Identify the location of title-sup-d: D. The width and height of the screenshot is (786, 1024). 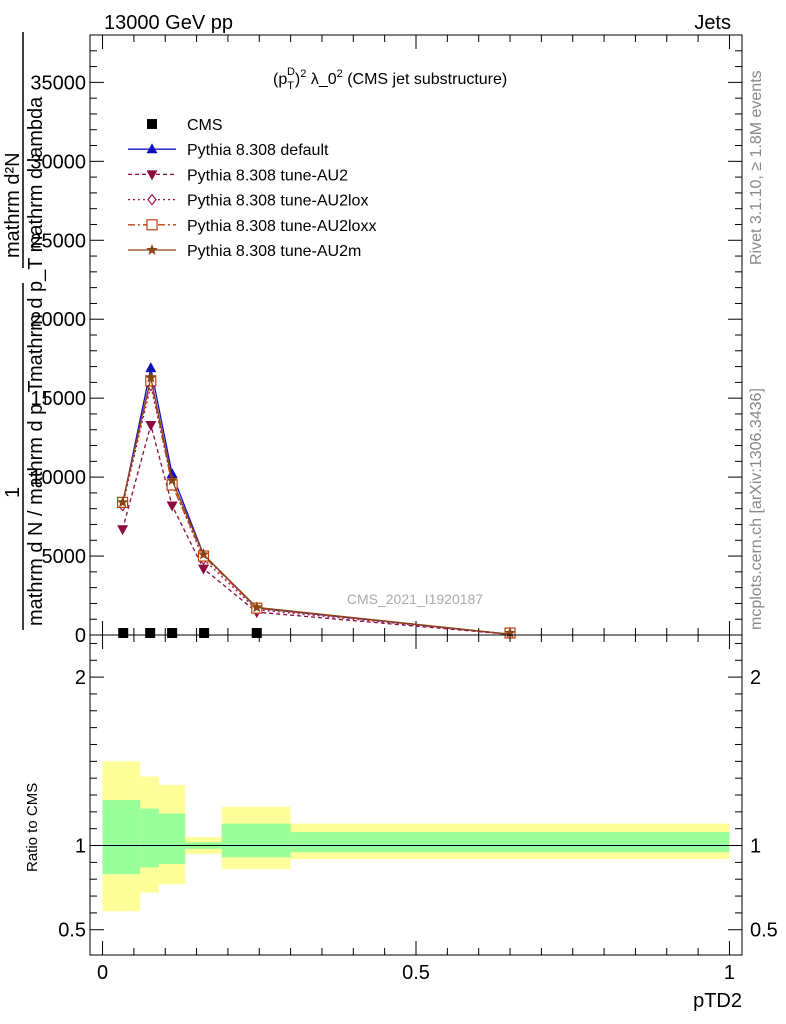
(291, 72).